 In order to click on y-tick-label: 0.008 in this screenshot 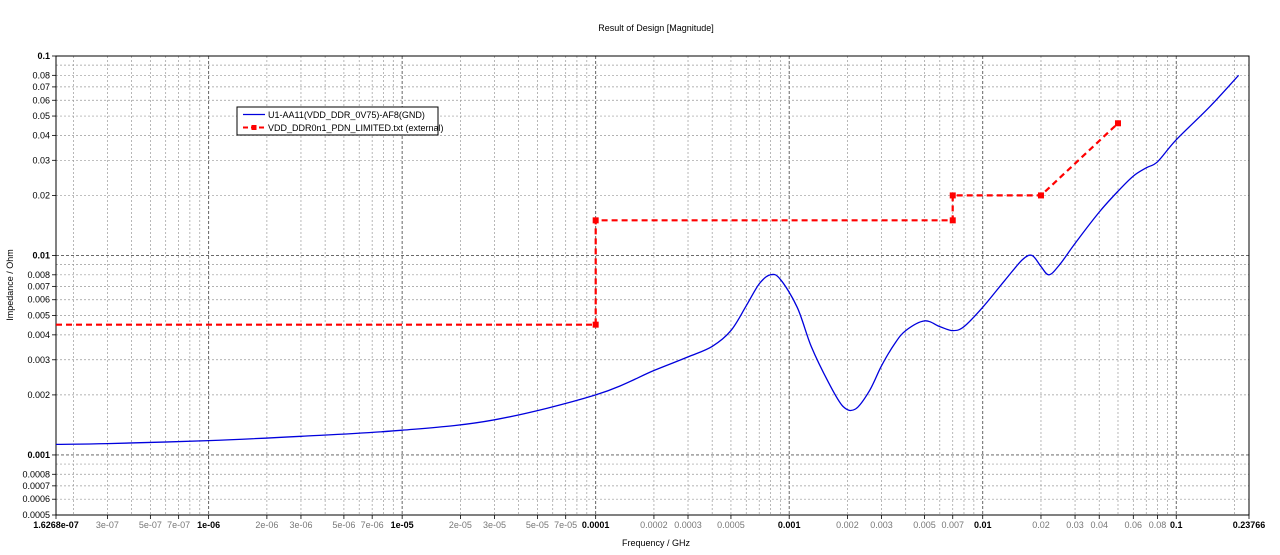, I will do `click(38, 275)`.